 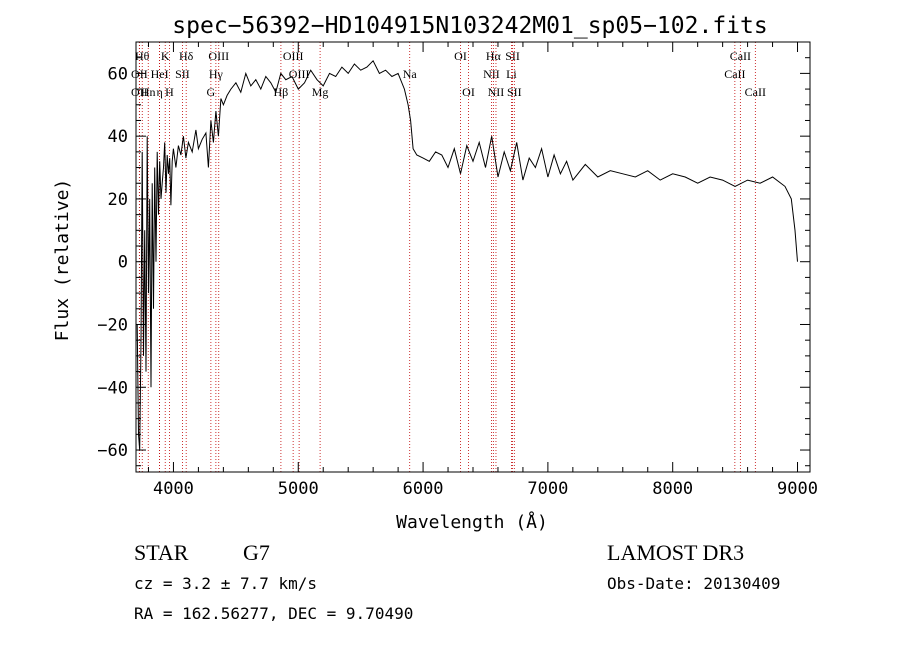 I want to click on y-axis-label: Flux (relative), so click(x=62, y=260).